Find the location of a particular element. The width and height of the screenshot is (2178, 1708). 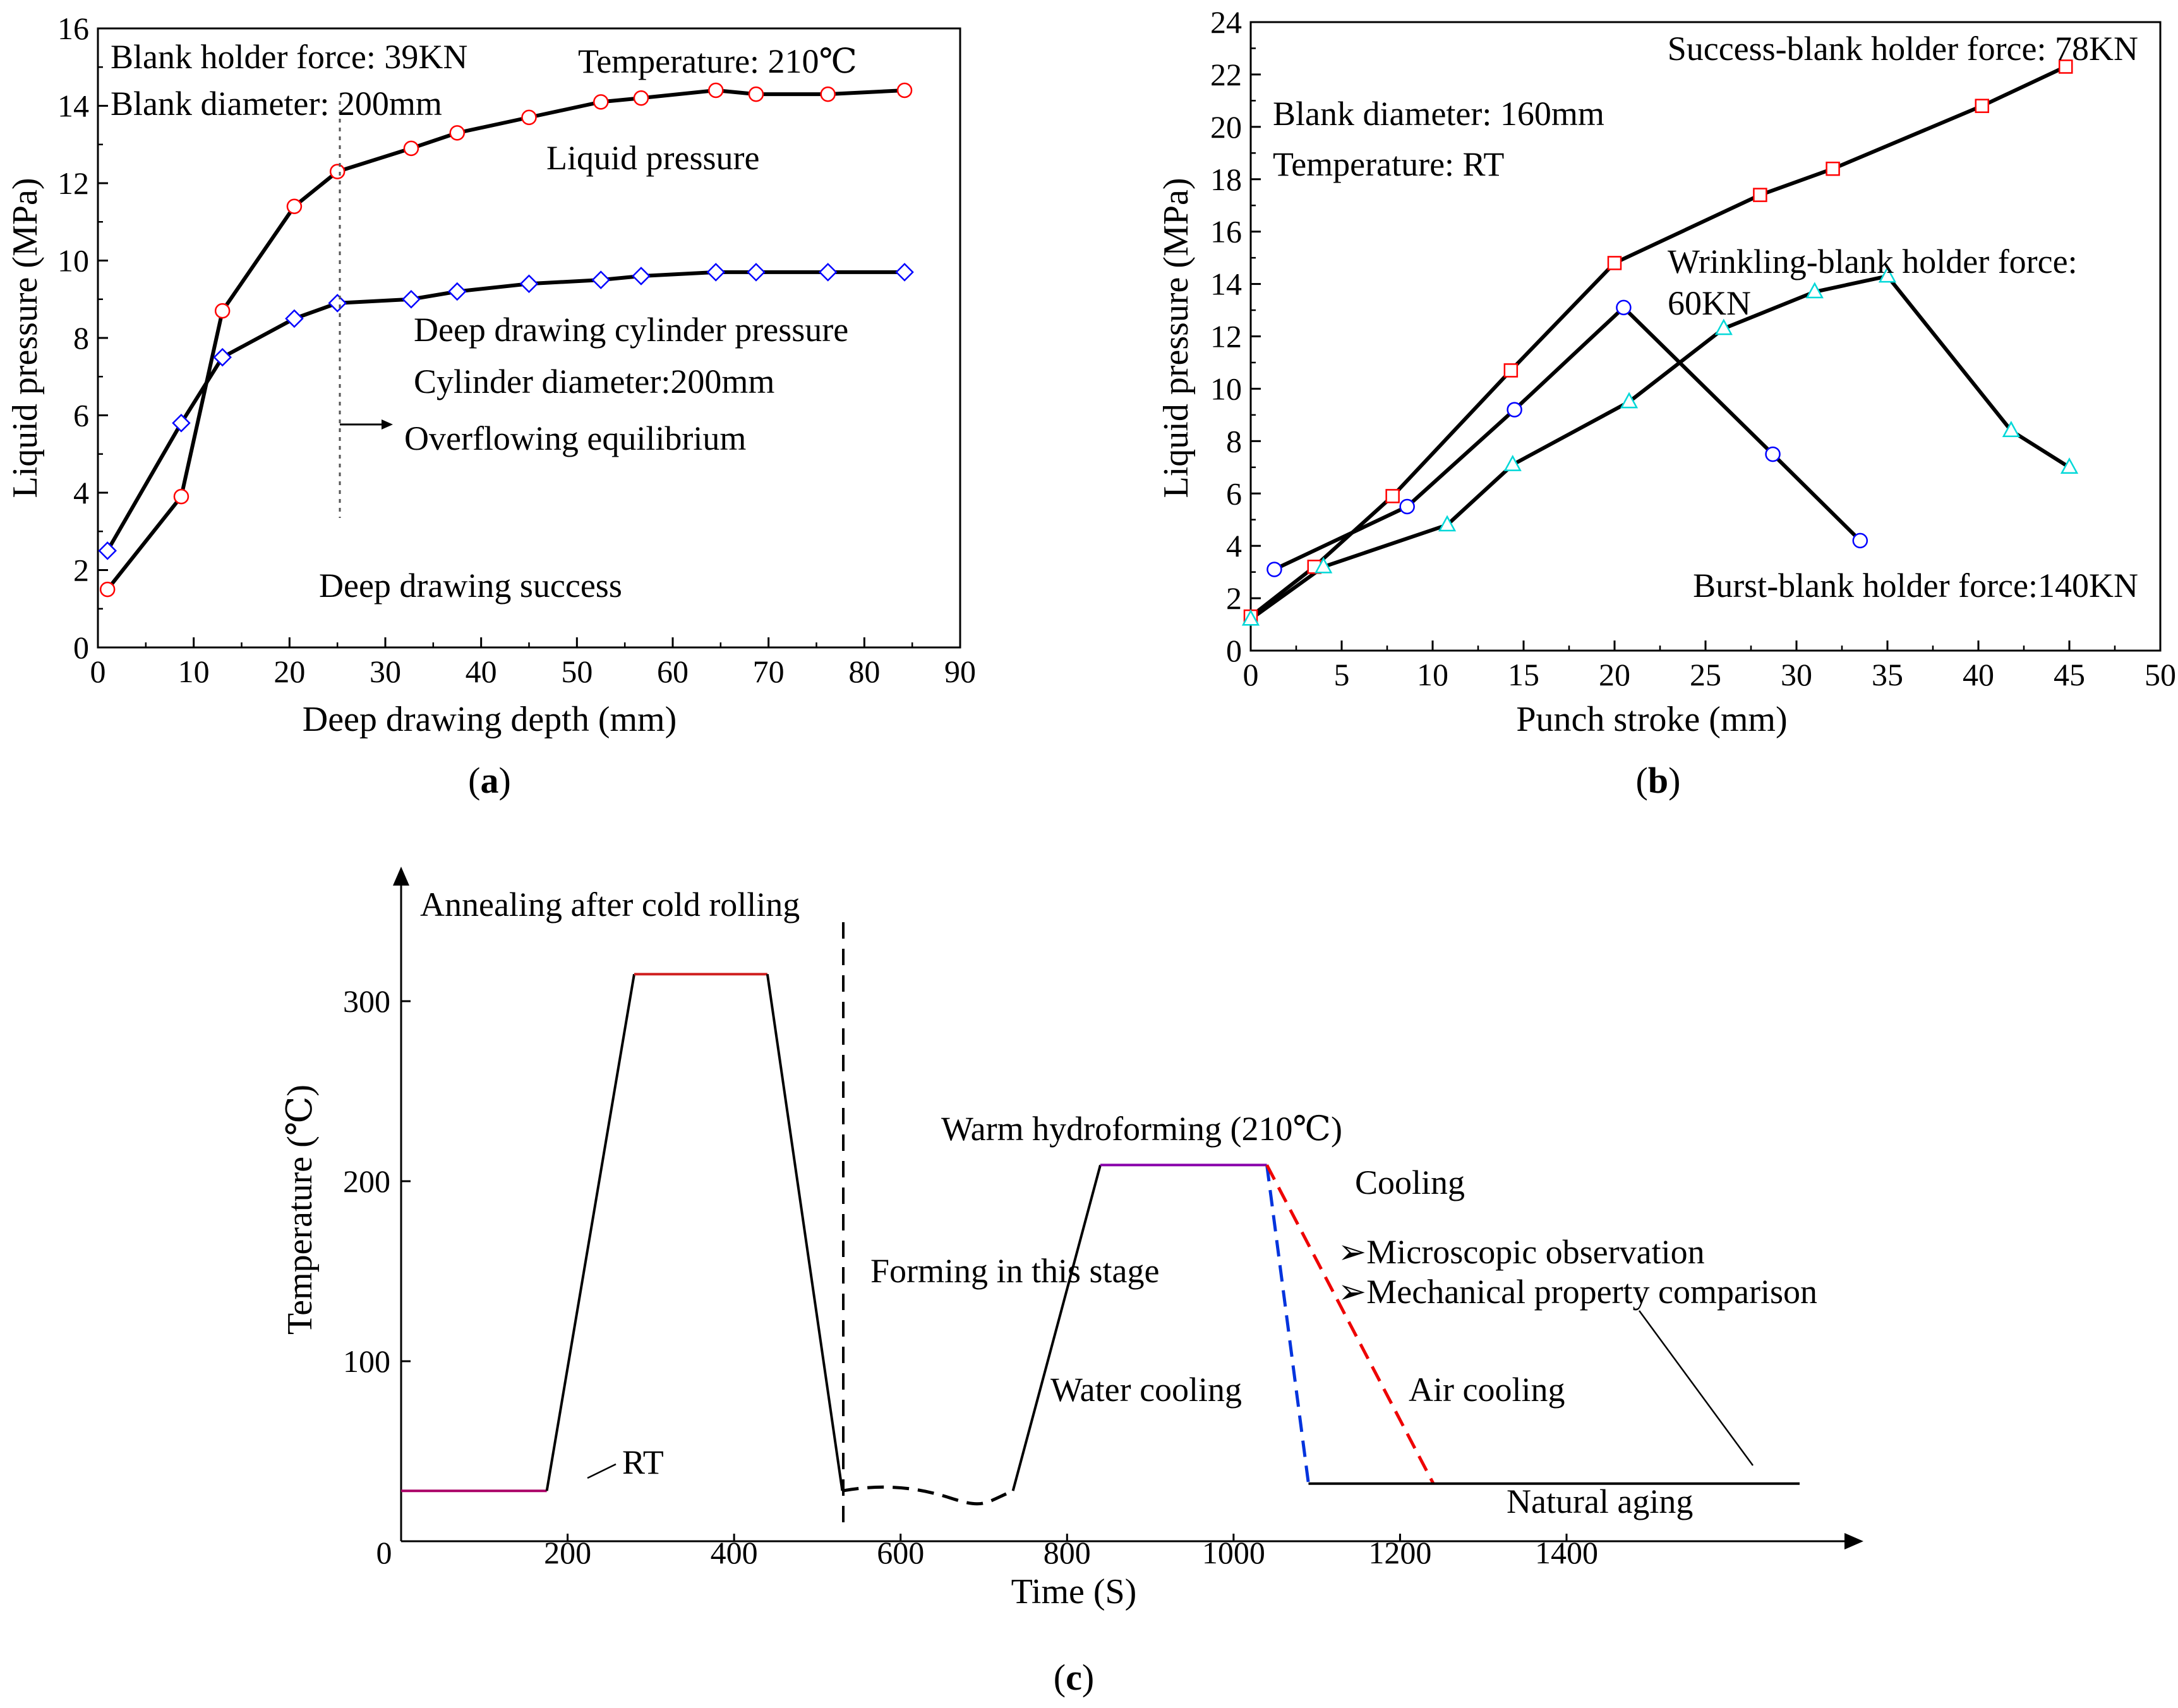

chart-c-xtick-label: 0 is located at coordinates (384, 1552).